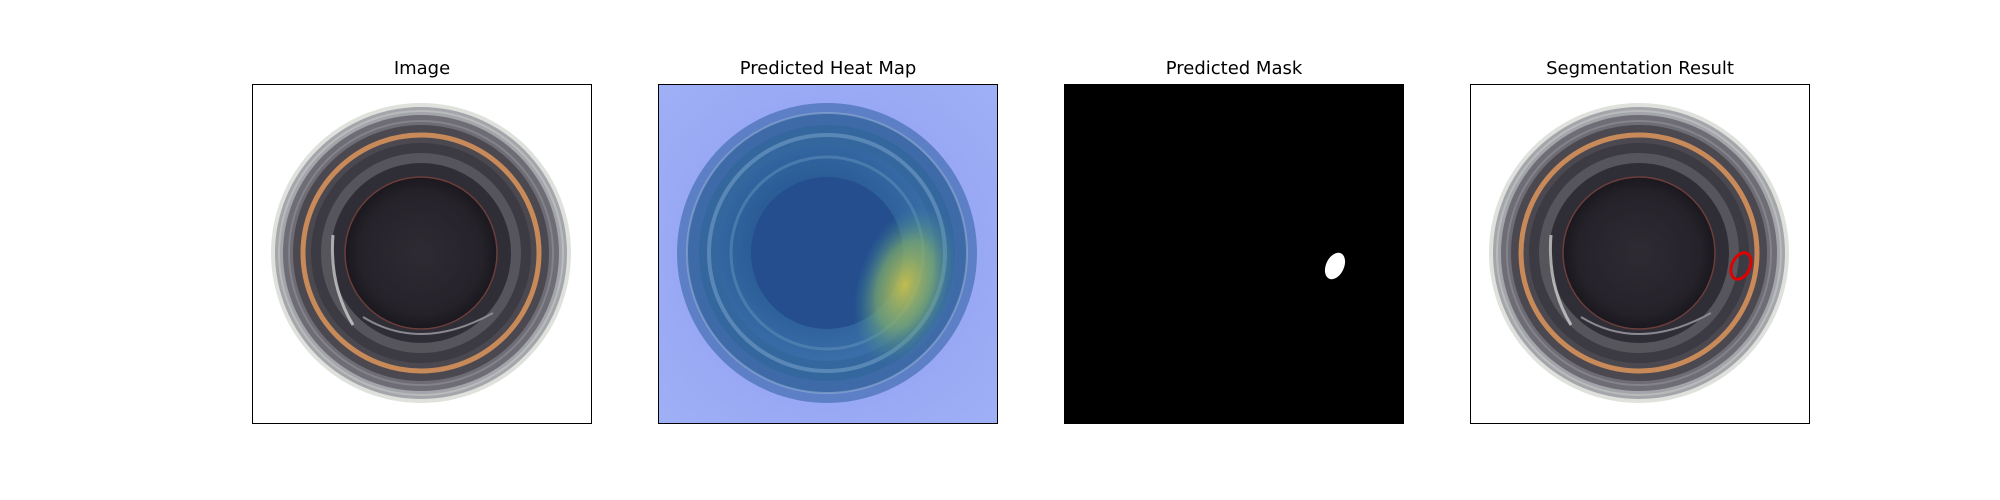 The height and width of the screenshot is (500, 2000). Describe the element at coordinates (422, 68) in the screenshot. I see `panel-title: Image` at that location.